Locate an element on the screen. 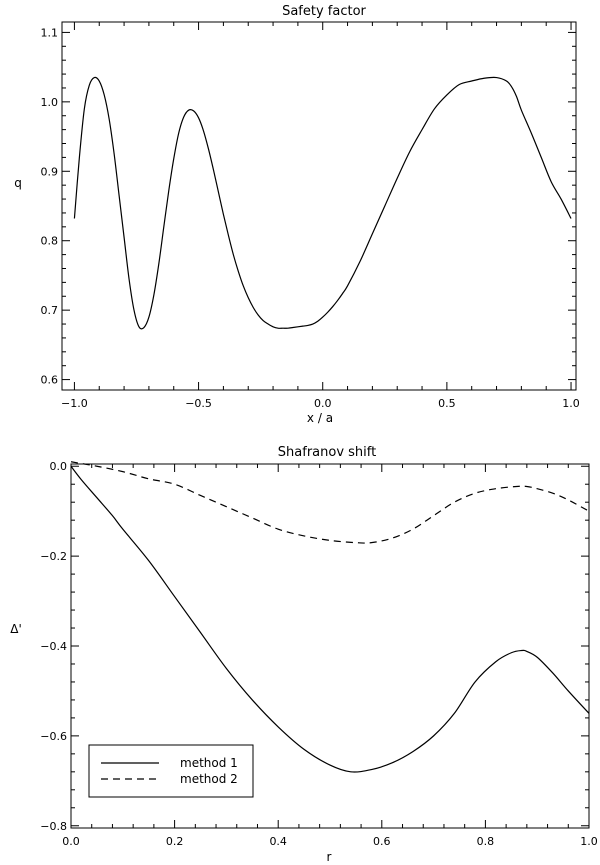 The image size is (600, 865). x-tick-label: 0.2 is located at coordinates (175, 841).